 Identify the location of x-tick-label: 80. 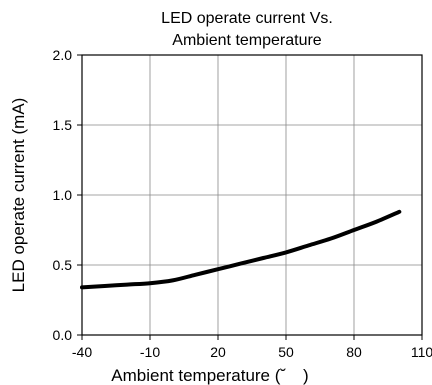
(354, 352).